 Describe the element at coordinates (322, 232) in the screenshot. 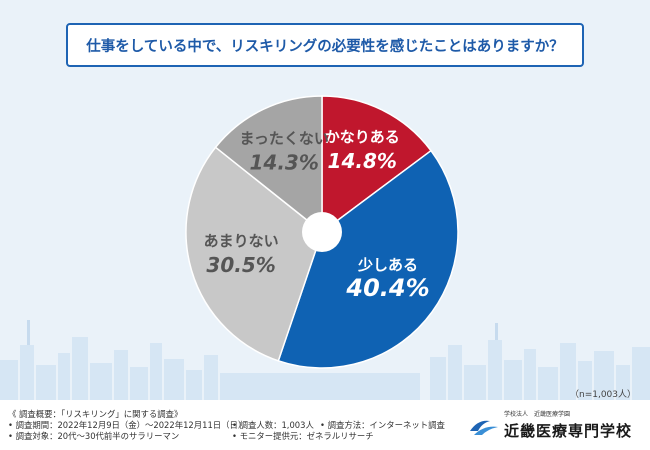

I see `donut-hole` at that location.